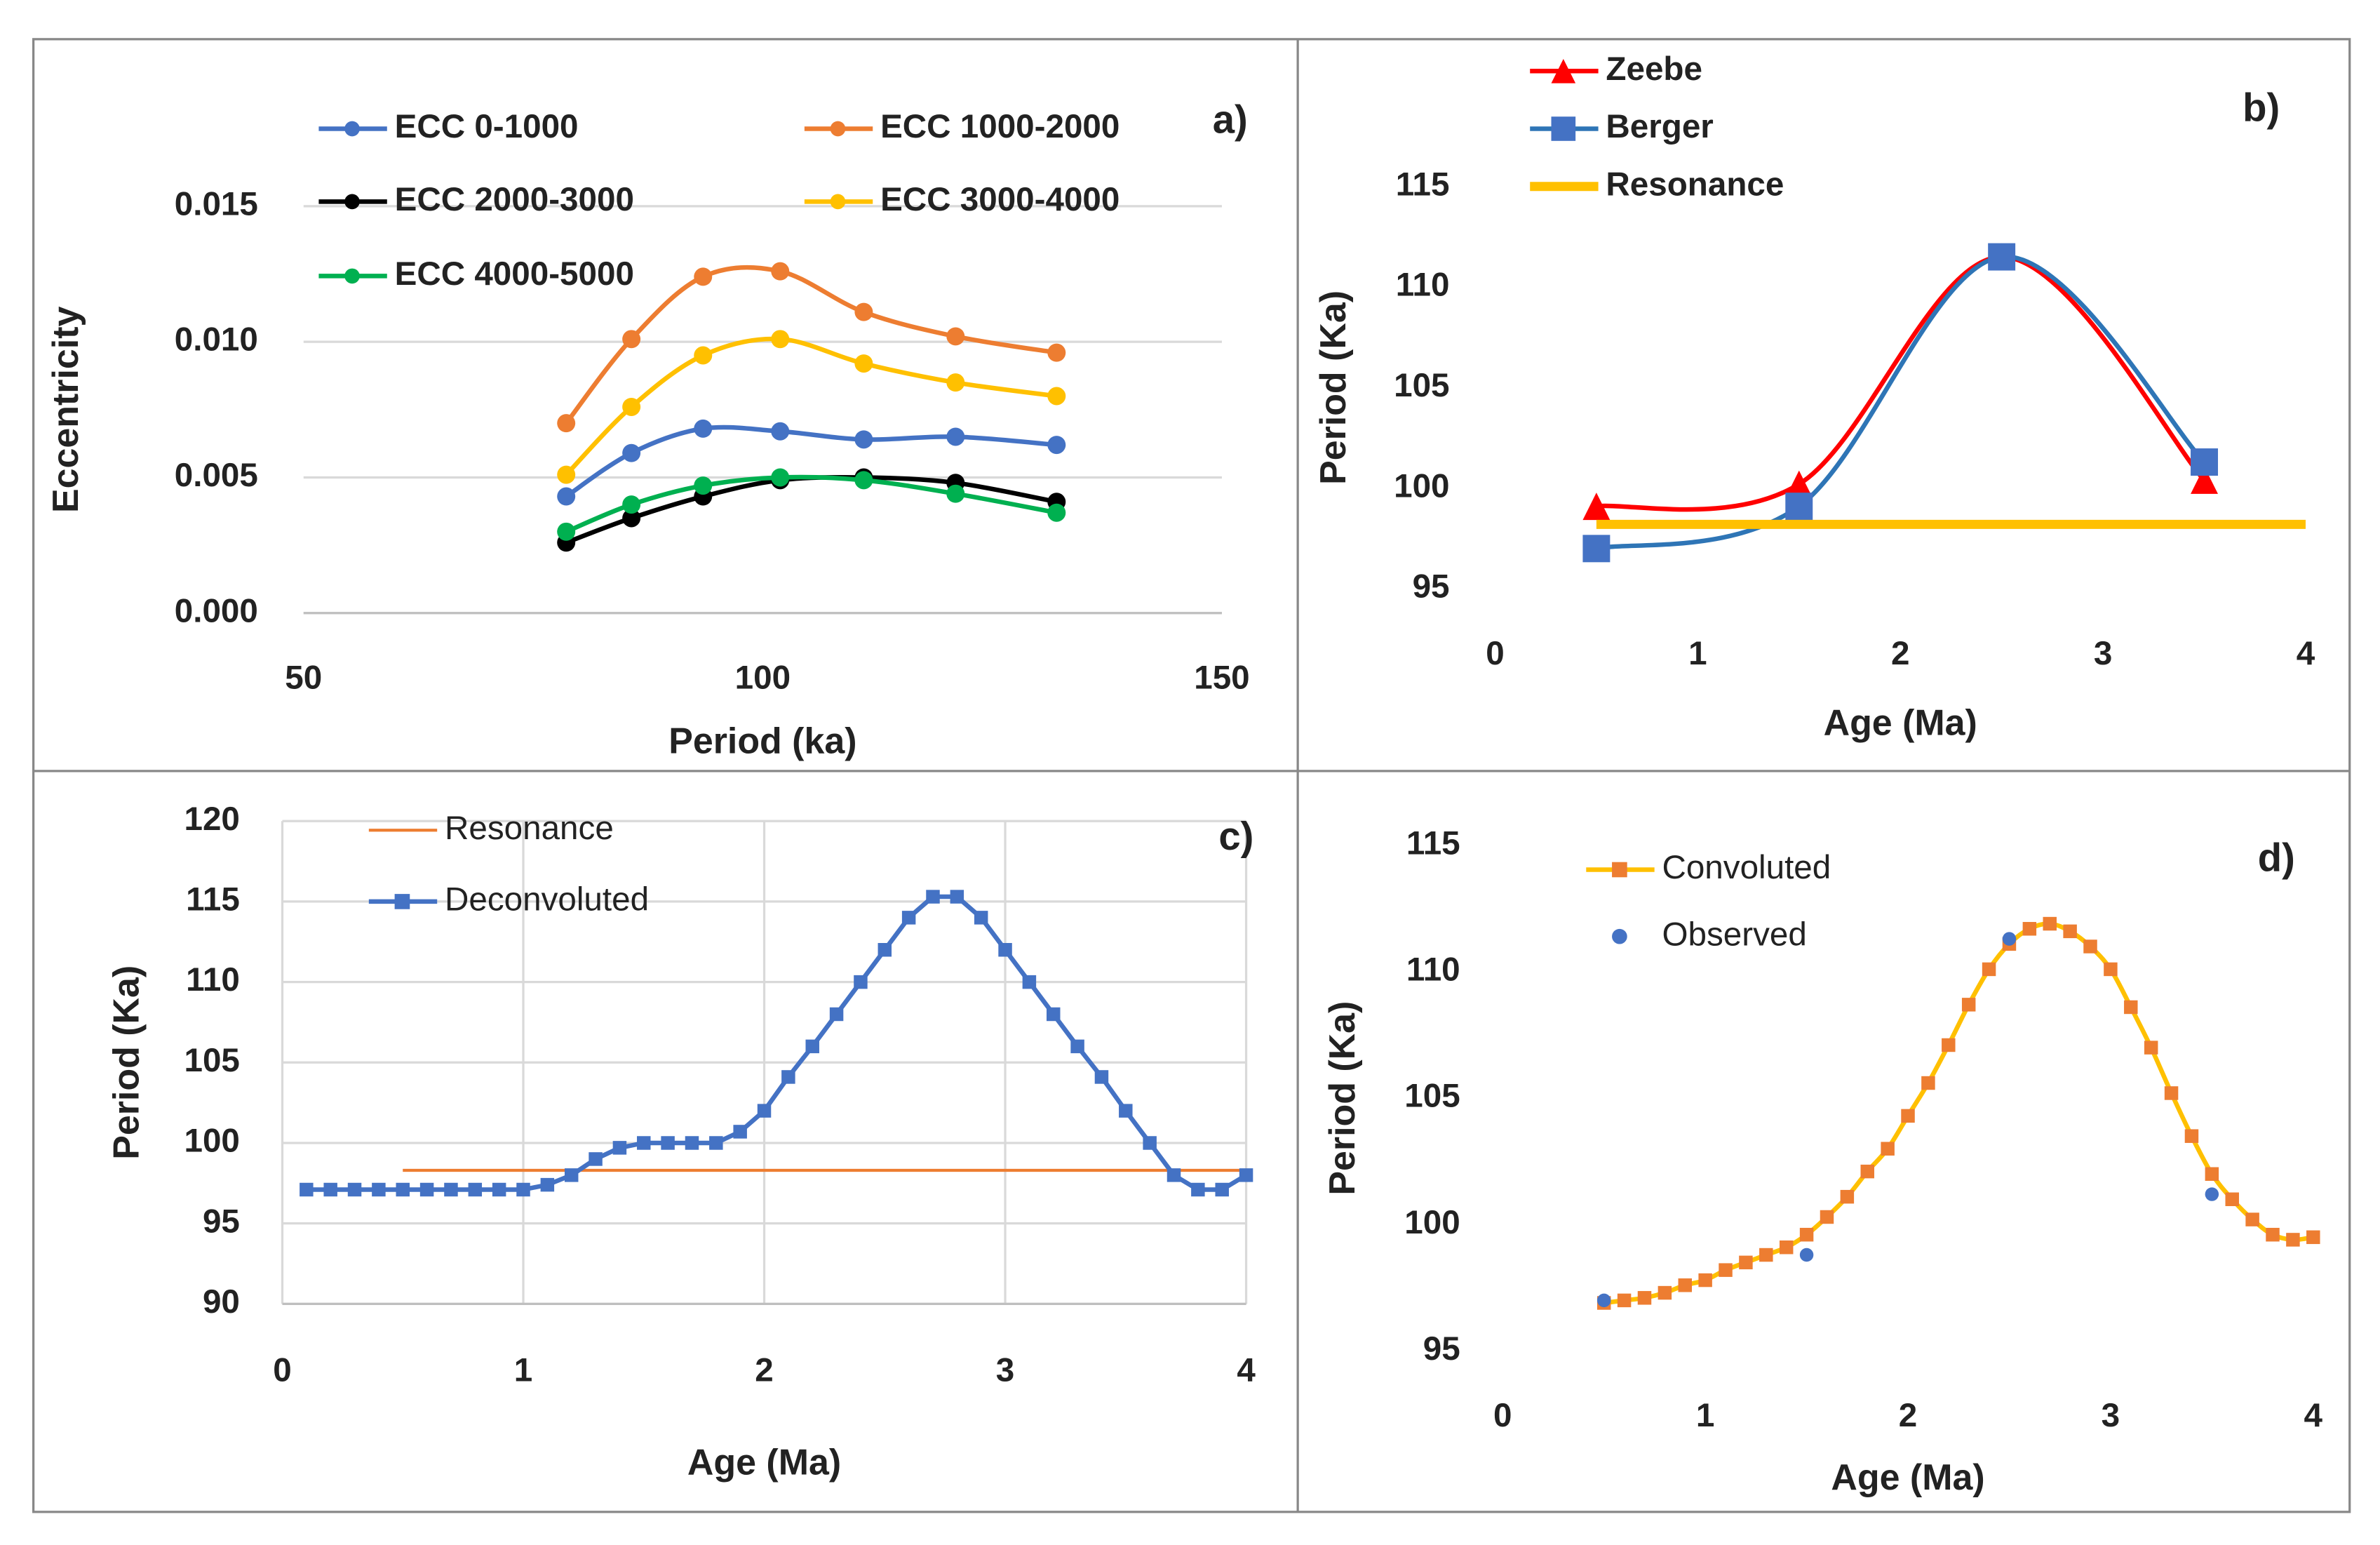 The image size is (2380, 1545). What do you see at coordinates (2111, 1415) in the screenshot?
I see `x-tick-label: 3` at bounding box center [2111, 1415].